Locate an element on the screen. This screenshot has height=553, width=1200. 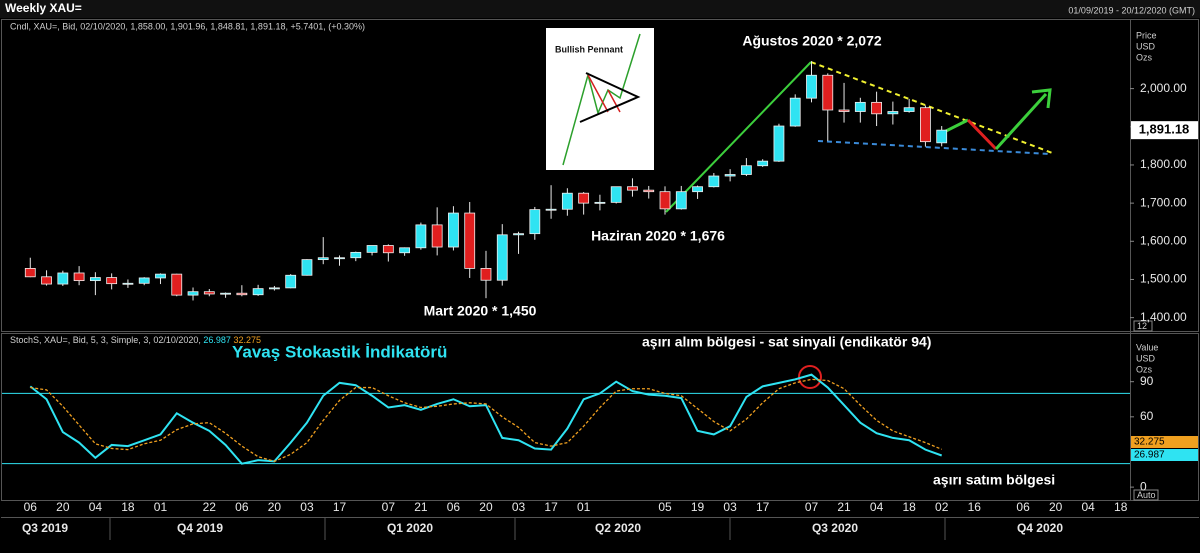
axis-unit: Price is located at coordinates (1146, 35).